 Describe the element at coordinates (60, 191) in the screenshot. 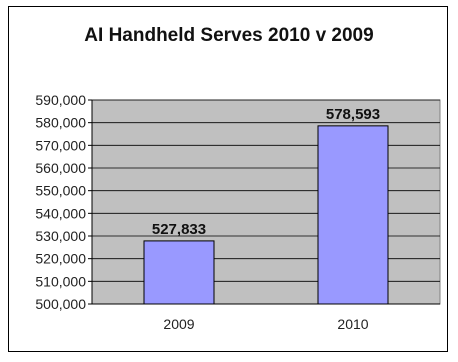

I see `y-tick-label: 550,000` at that location.